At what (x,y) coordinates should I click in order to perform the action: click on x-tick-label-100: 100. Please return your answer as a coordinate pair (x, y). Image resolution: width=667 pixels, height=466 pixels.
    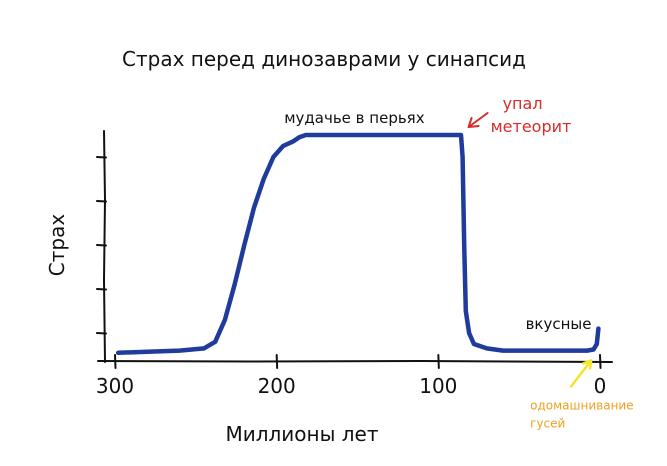
    Looking at the image, I should click on (438, 386).